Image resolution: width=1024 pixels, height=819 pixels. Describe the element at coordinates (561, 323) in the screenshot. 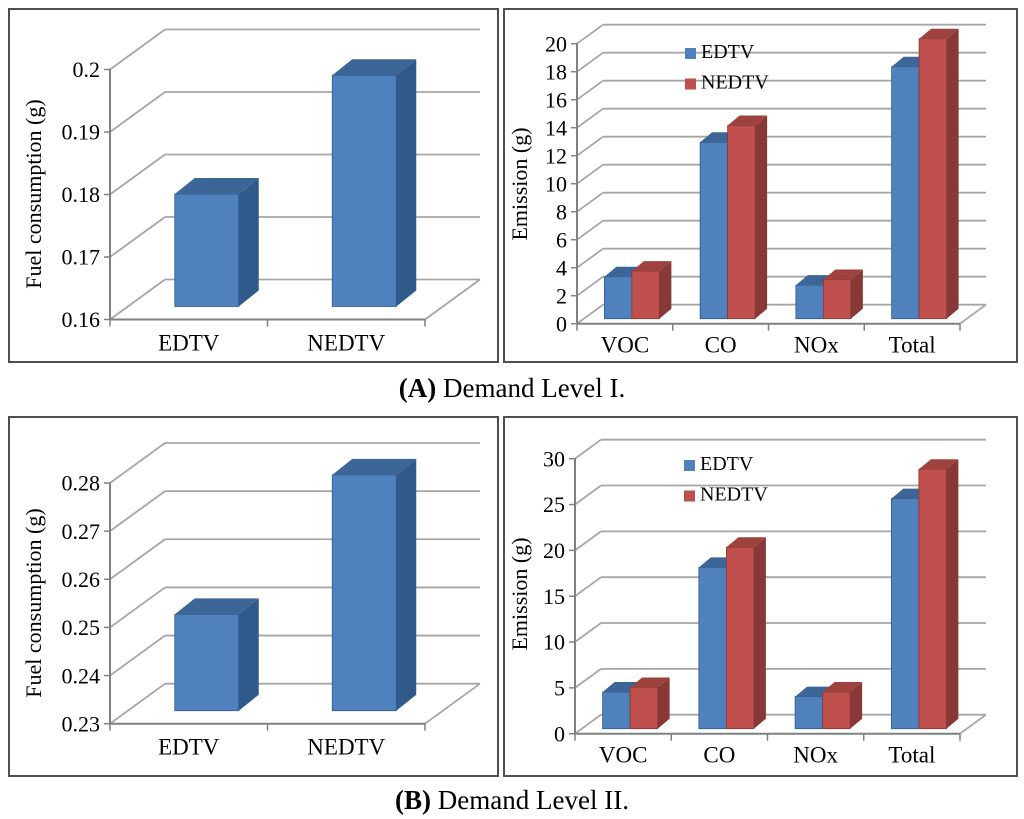

I see `y-tick-label: 0` at that location.